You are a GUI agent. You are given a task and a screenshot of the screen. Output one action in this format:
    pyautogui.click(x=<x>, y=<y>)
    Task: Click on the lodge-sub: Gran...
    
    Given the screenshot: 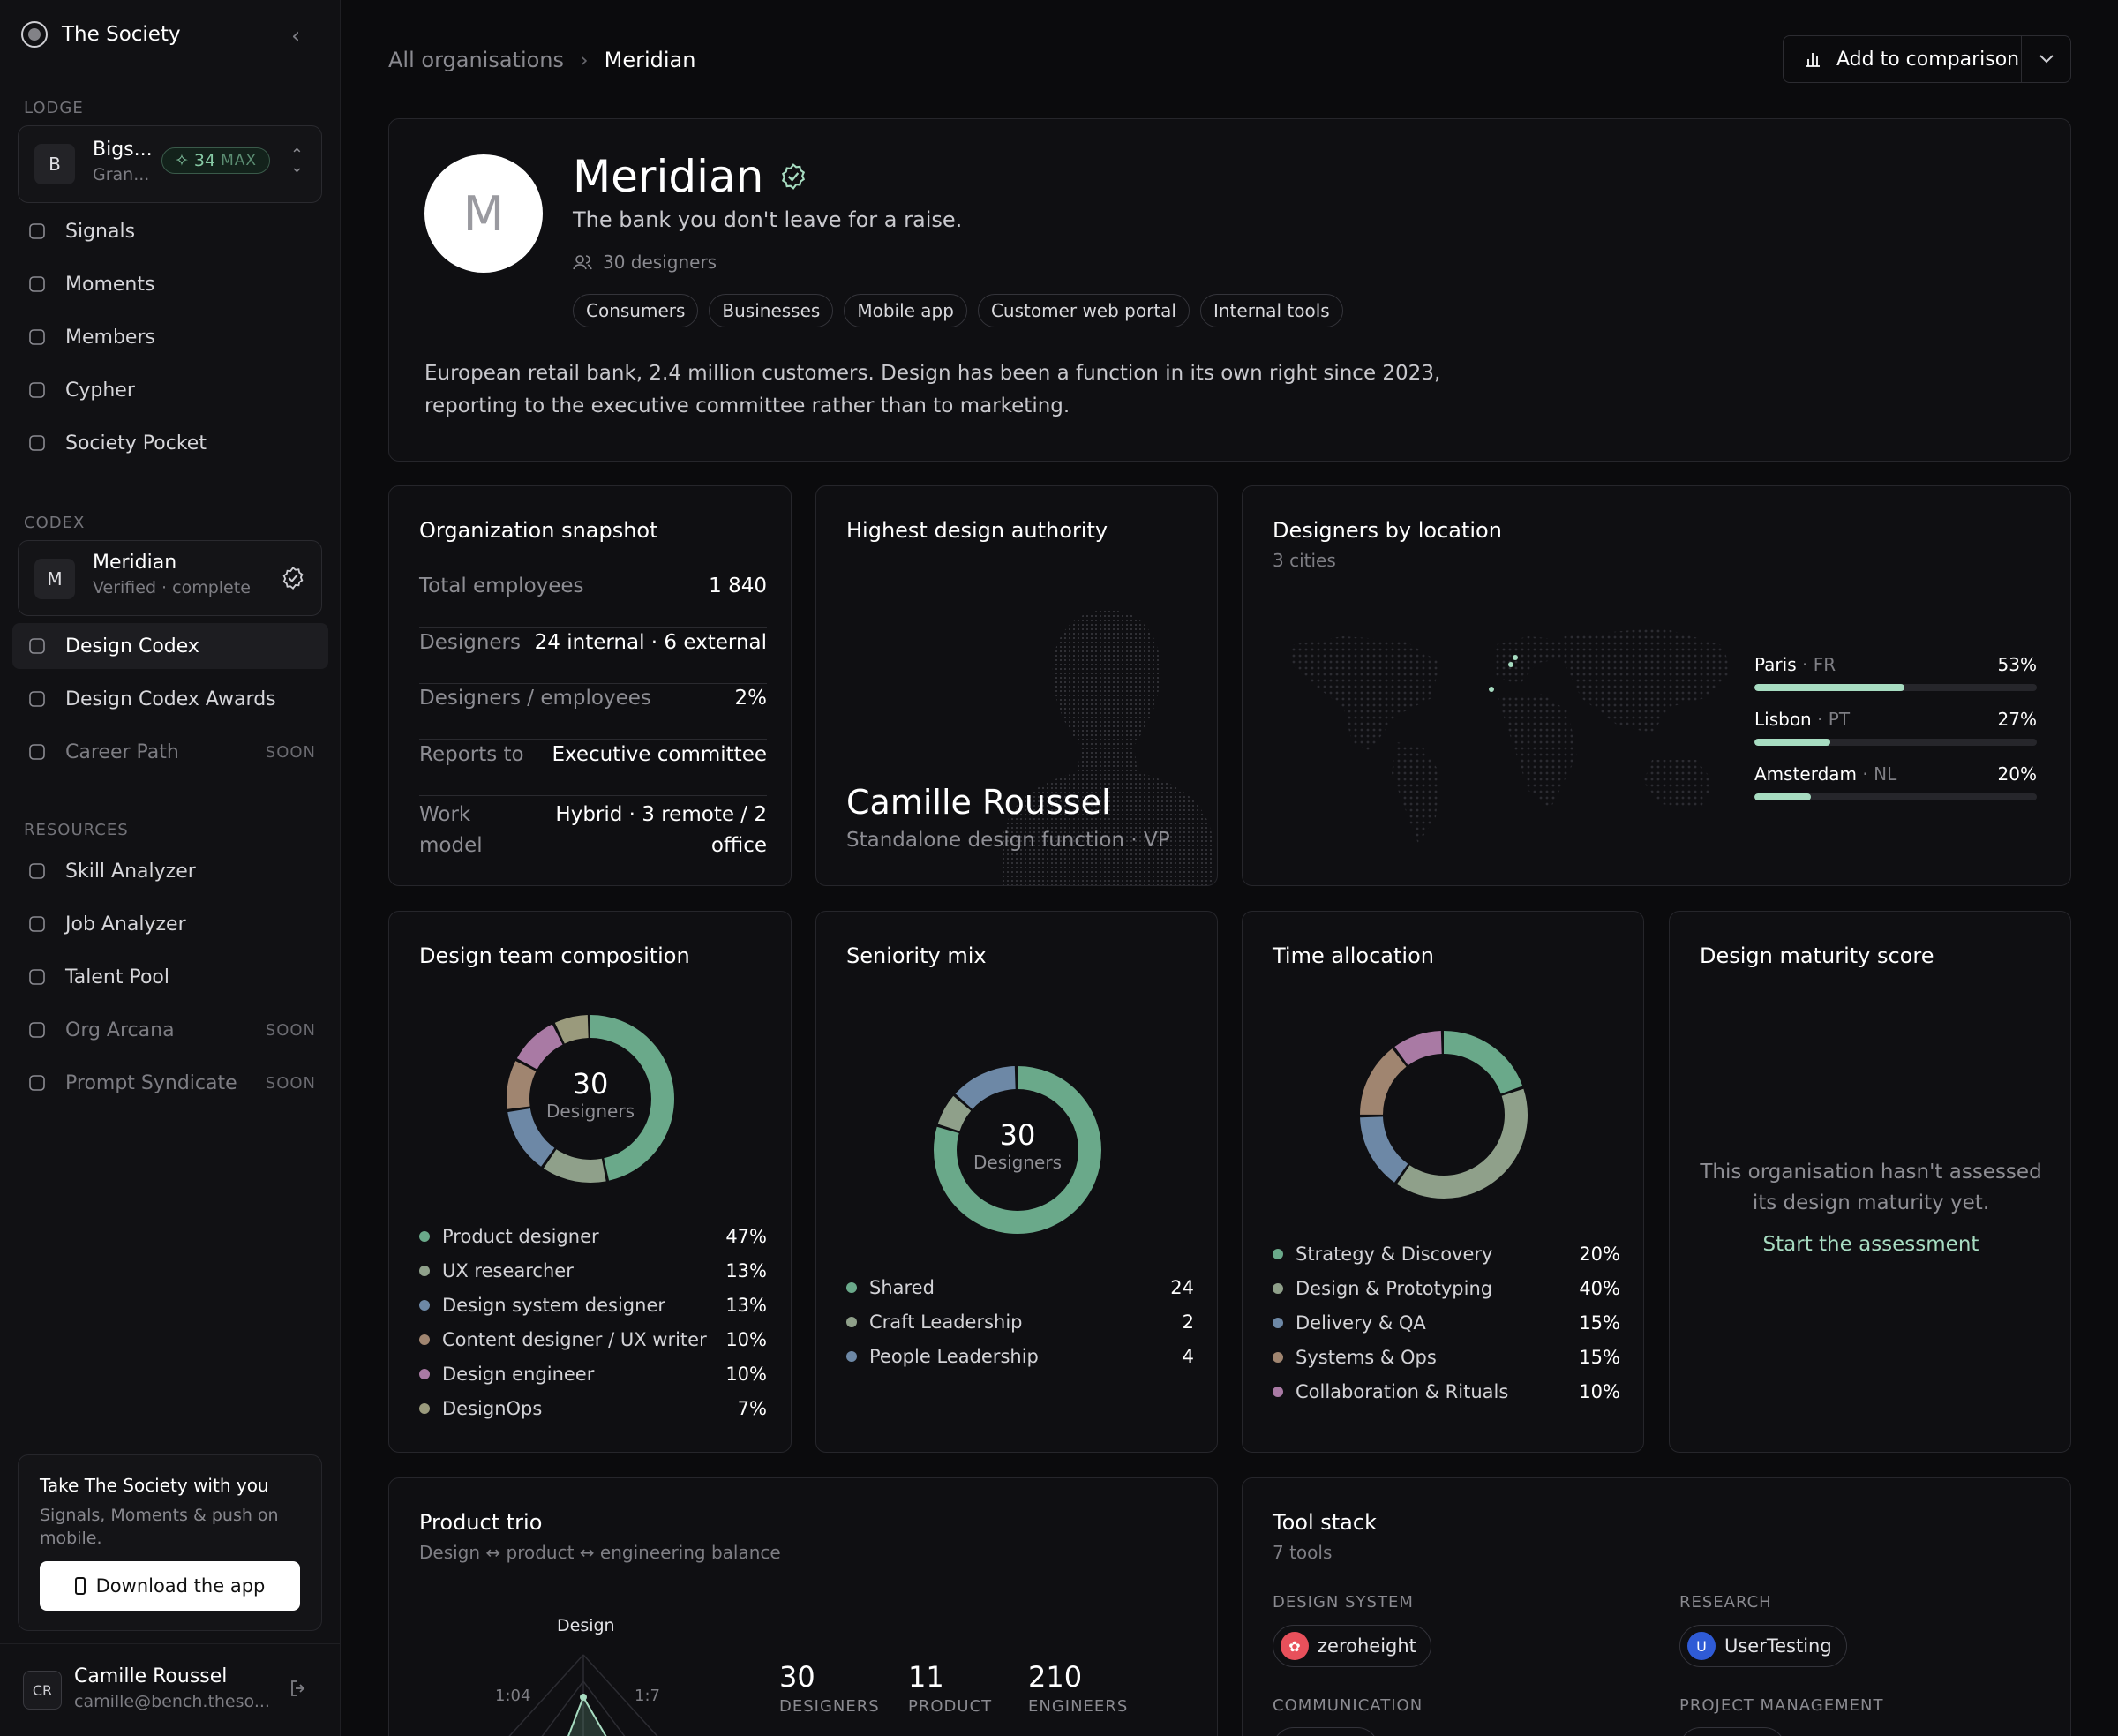 What is the action you would take?
    pyautogui.click(x=121, y=174)
    